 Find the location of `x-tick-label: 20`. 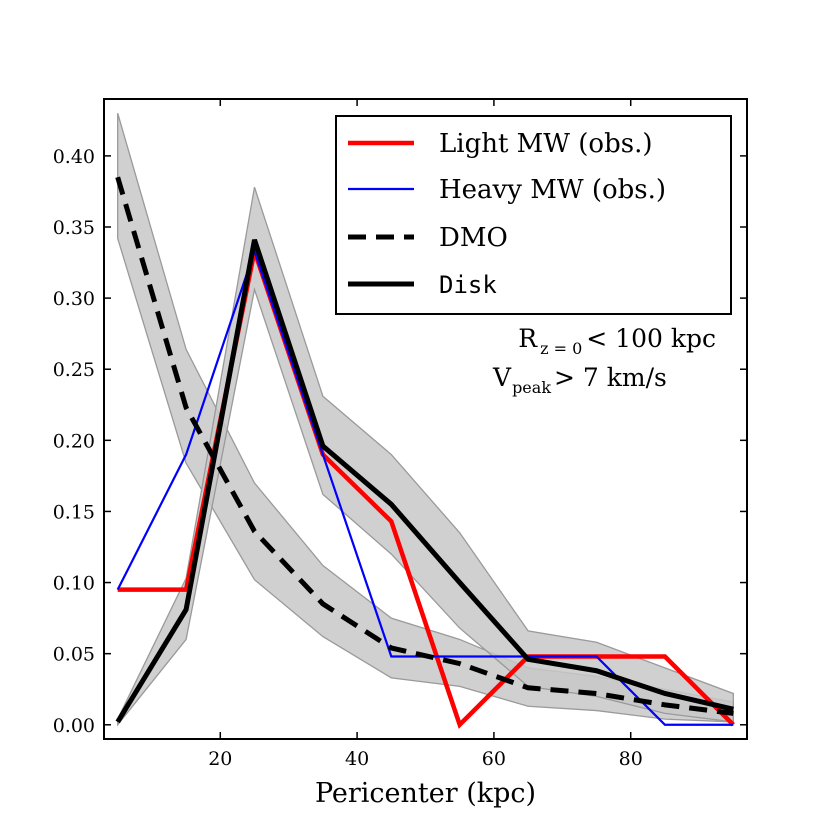

x-tick-label: 20 is located at coordinates (220, 759).